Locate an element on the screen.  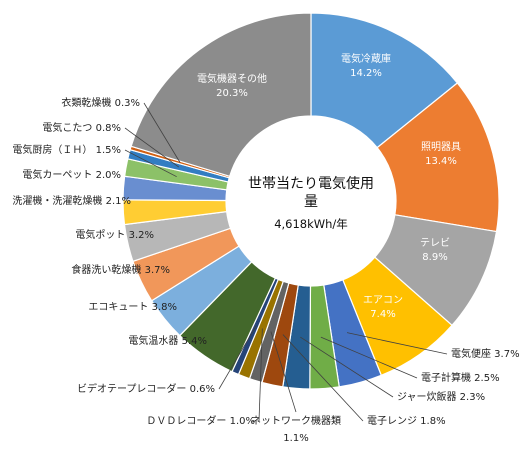
slice-label-9: ＤＶＤレコーダー 1.0% is located at coordinates (200, 420).